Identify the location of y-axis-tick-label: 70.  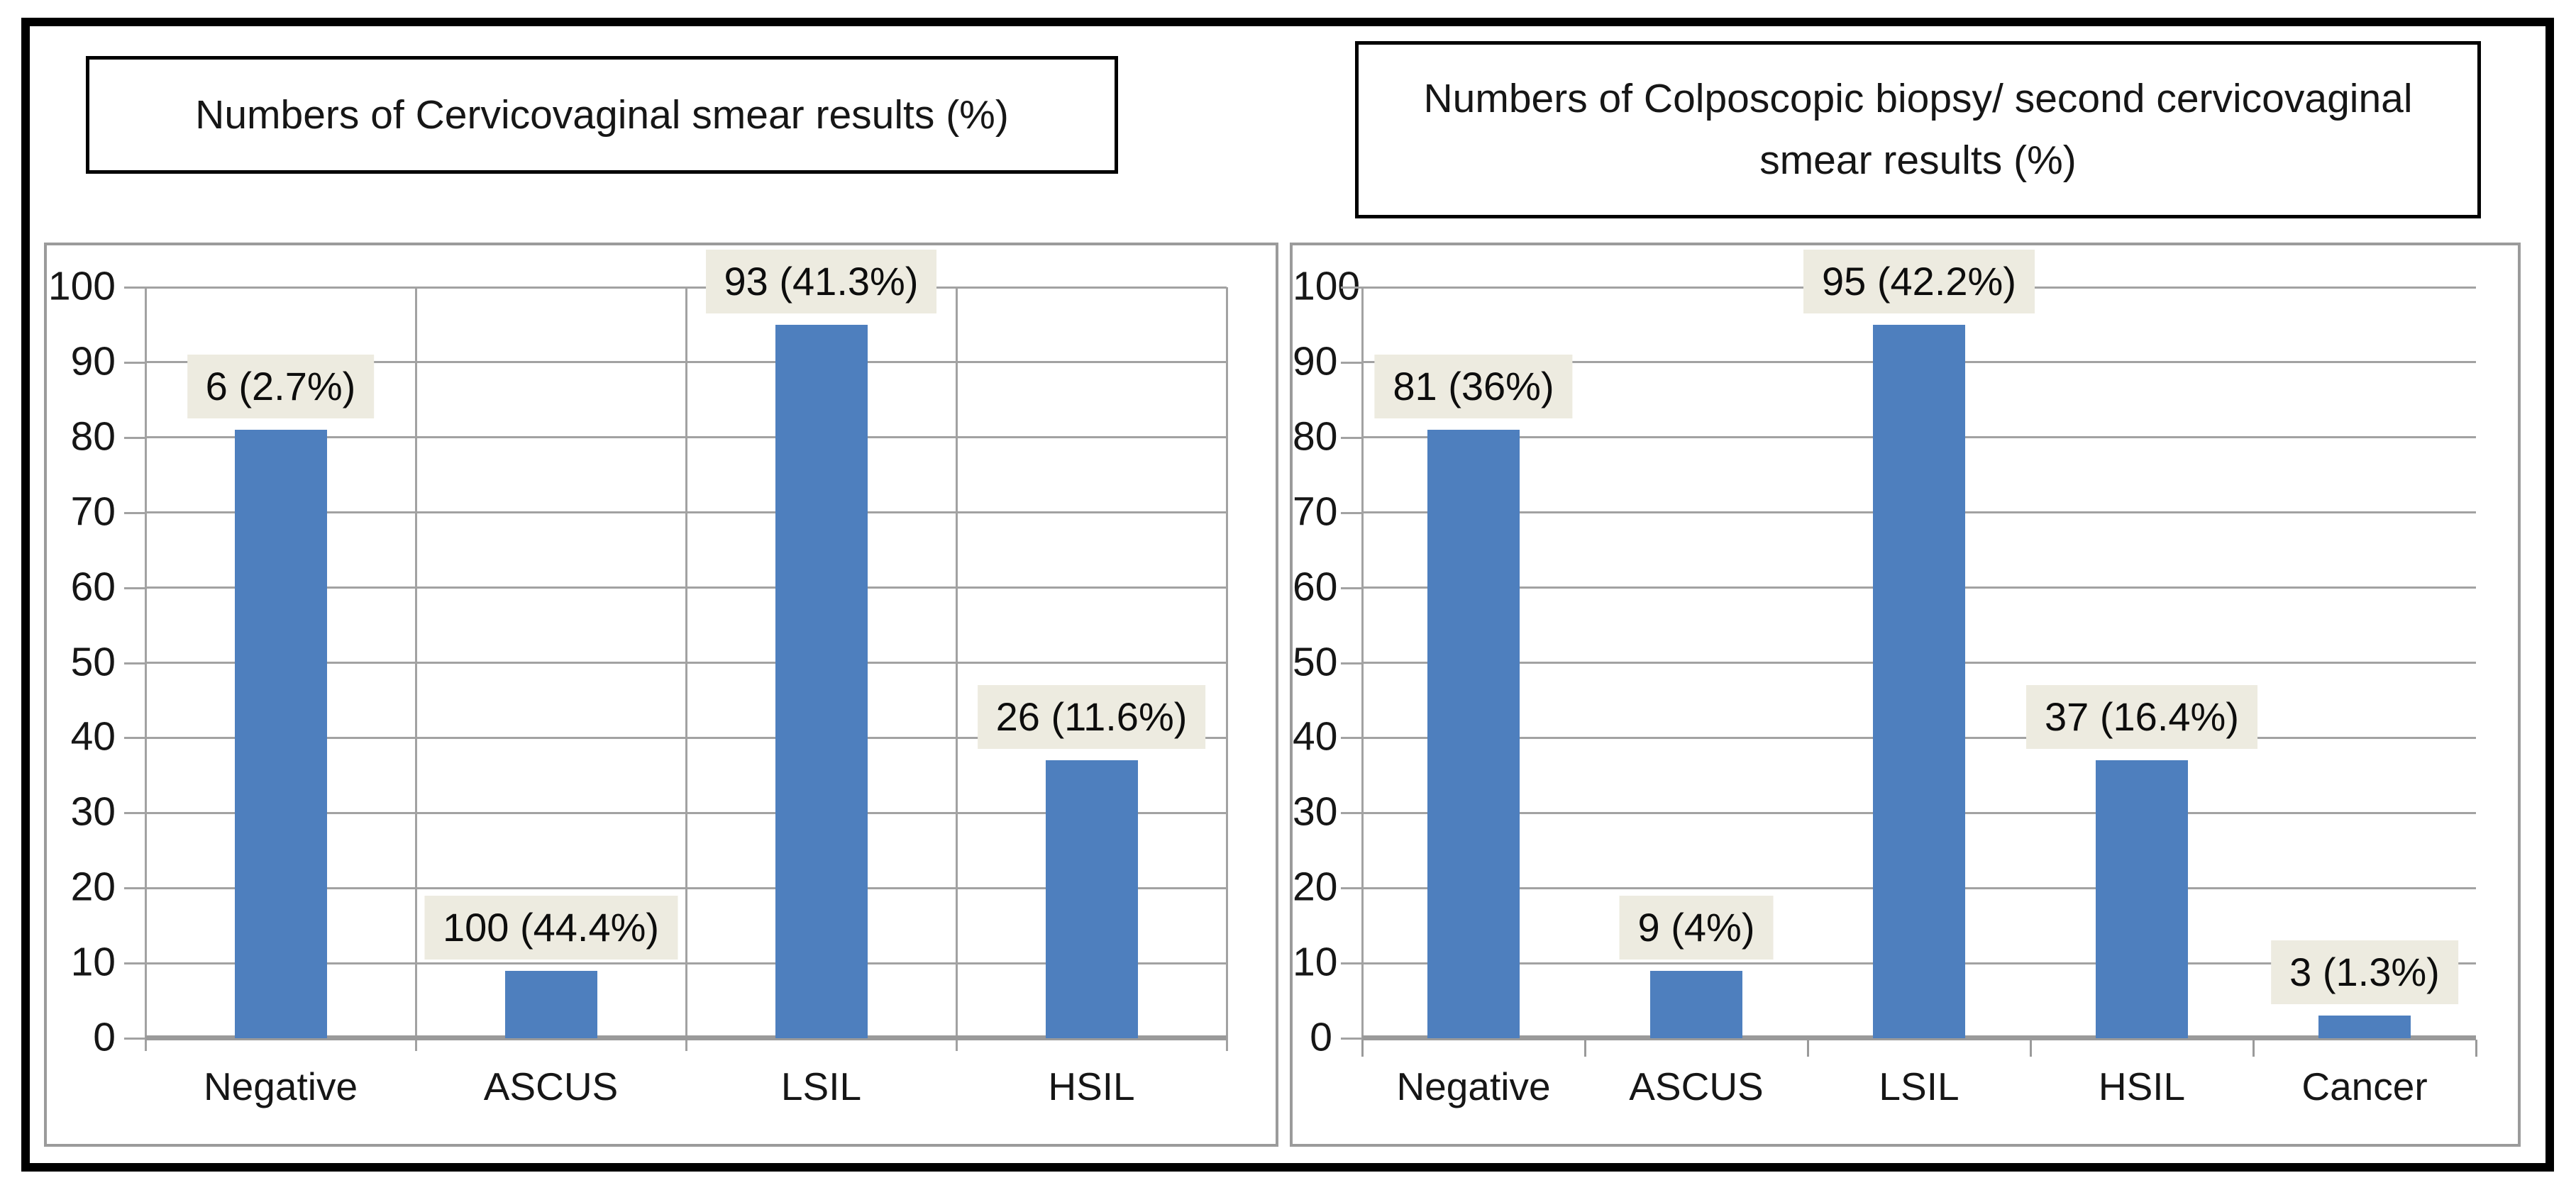
(93, 512).